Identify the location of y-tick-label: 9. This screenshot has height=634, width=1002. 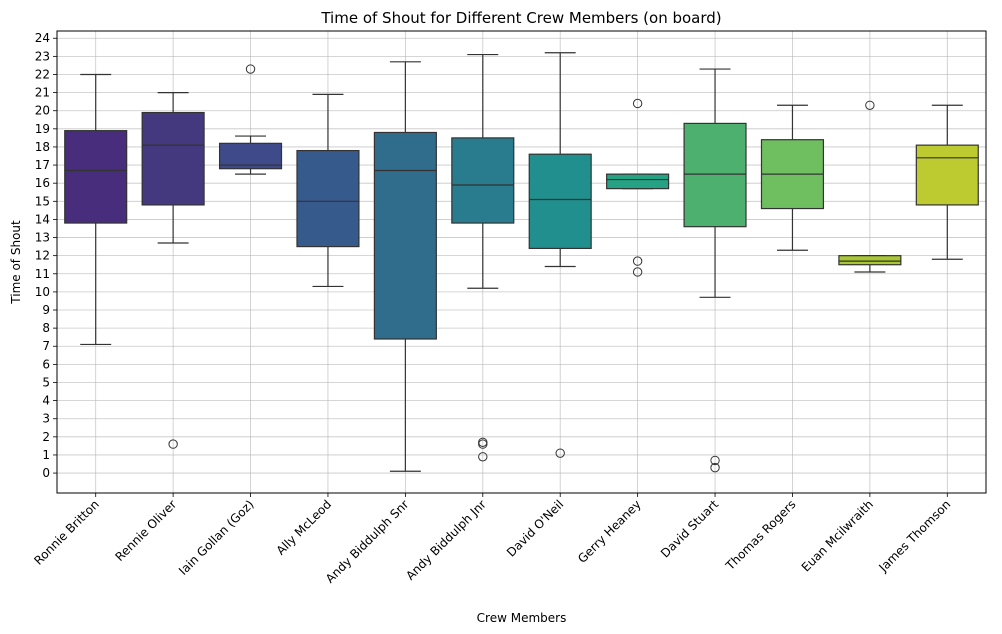
(46, 310).